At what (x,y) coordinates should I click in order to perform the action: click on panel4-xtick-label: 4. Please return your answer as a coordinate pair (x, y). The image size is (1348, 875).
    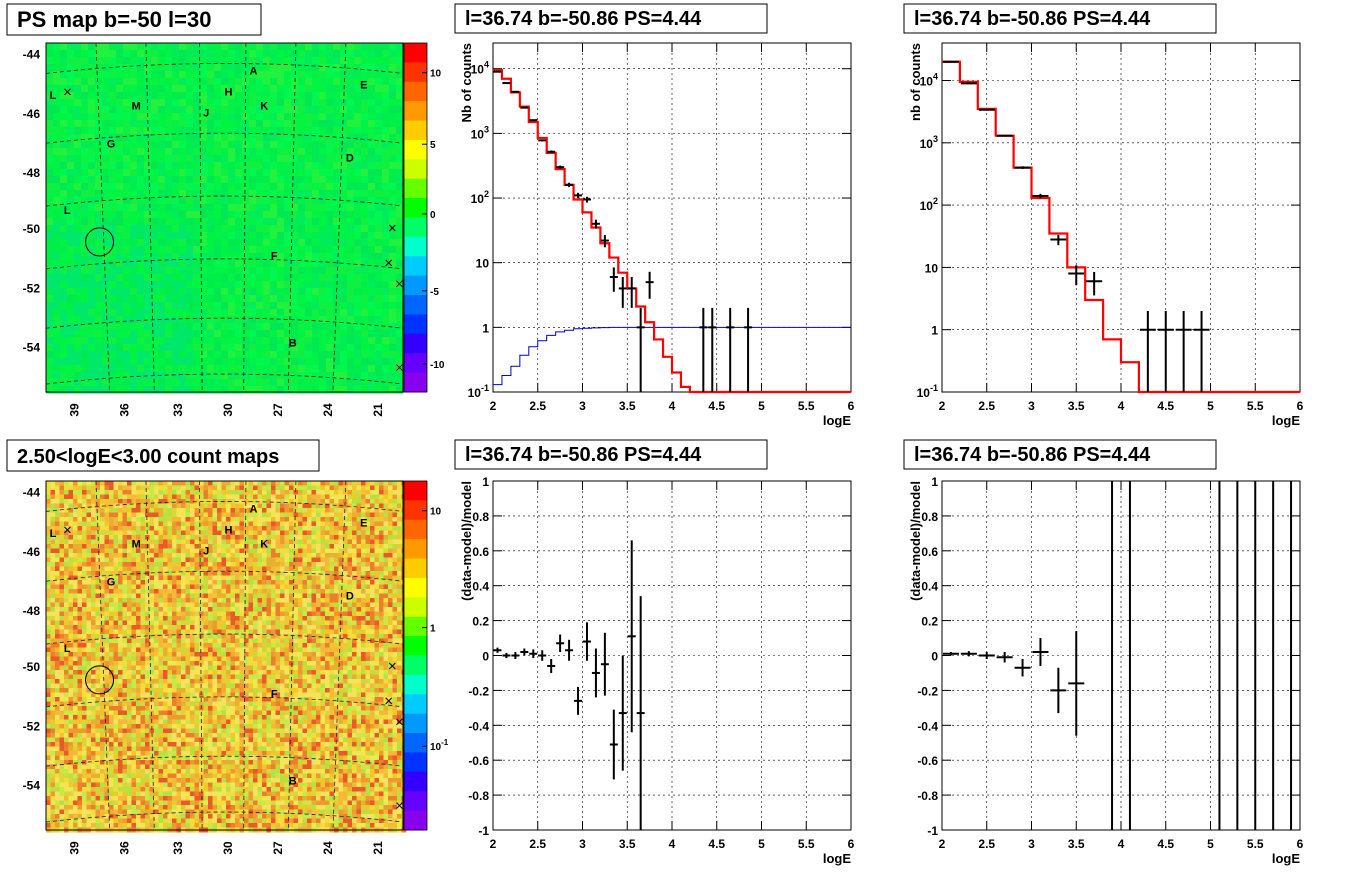
    Looking at the image, I should click on (672, 844).